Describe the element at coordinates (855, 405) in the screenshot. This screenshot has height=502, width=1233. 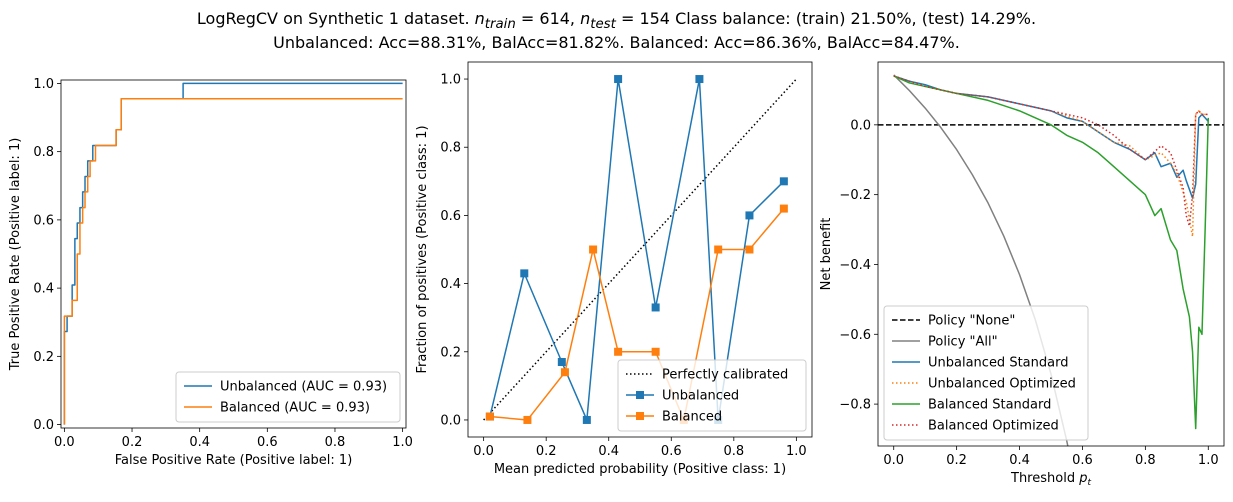
I see `y-tick-label: −0.8` at that location.